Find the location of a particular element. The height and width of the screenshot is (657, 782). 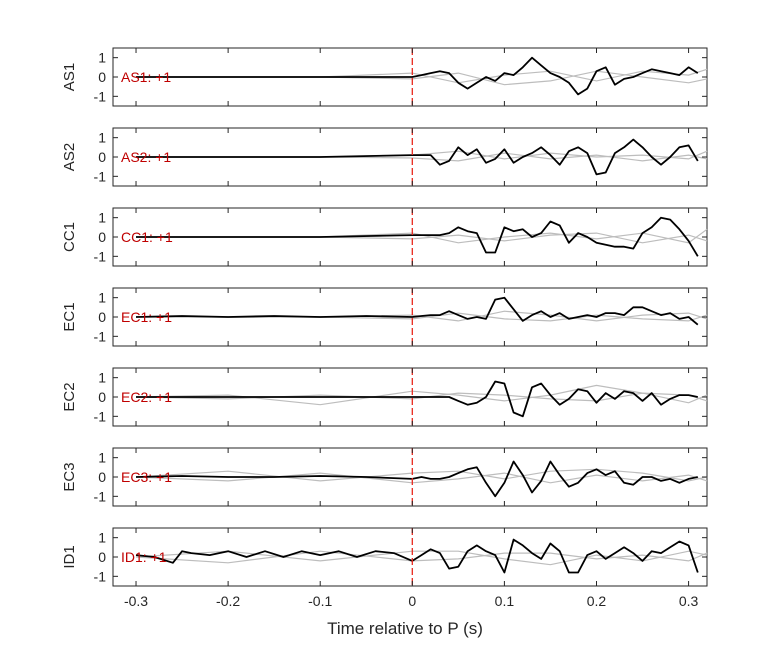

y-axis-label: ID1 is located at coordinates (69, 556).